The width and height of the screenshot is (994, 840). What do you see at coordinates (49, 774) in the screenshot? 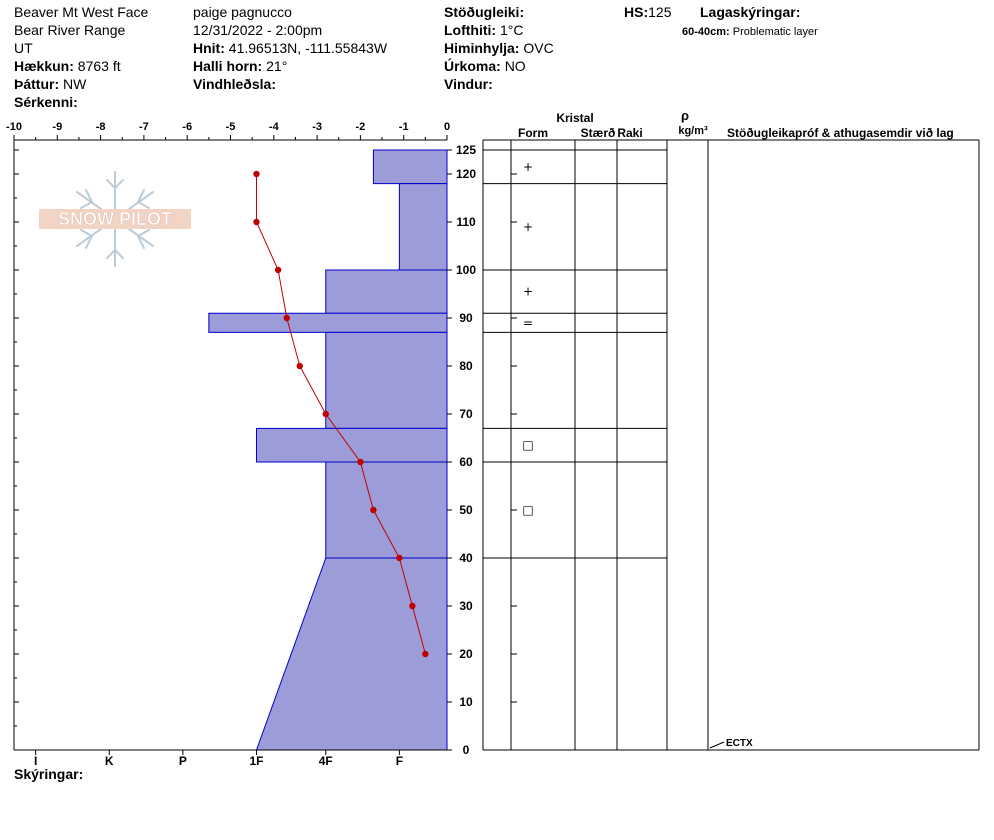
I see `notes-label: Skýringar:` at bounding box center [49, 774].